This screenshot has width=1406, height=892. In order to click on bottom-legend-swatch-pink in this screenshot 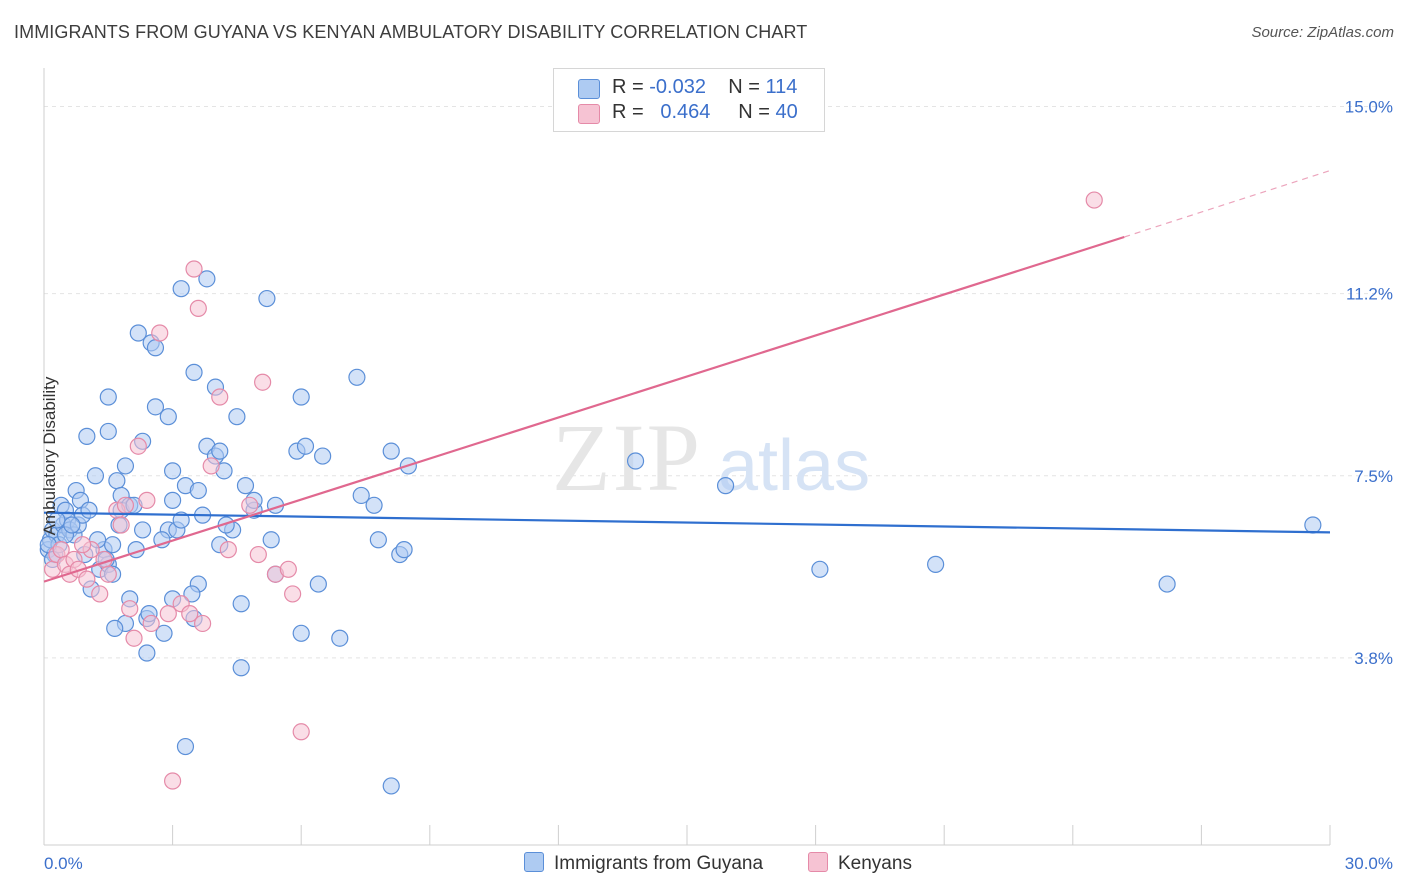, I will do `click(818, 862)`.